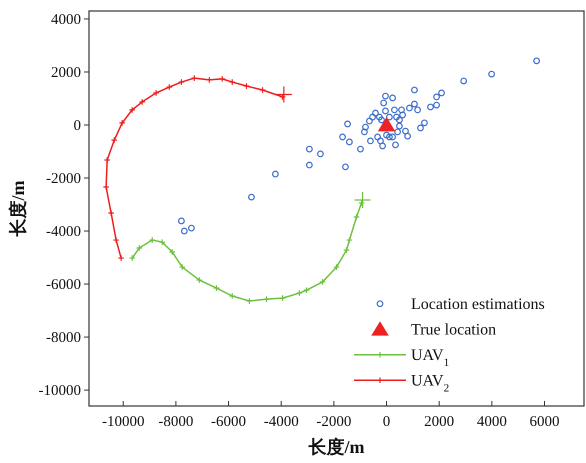  What do you see at coordinates (334, 422) in the screenshot?
I see `x-tick-label: -2000` at bounding box center [334, 422].